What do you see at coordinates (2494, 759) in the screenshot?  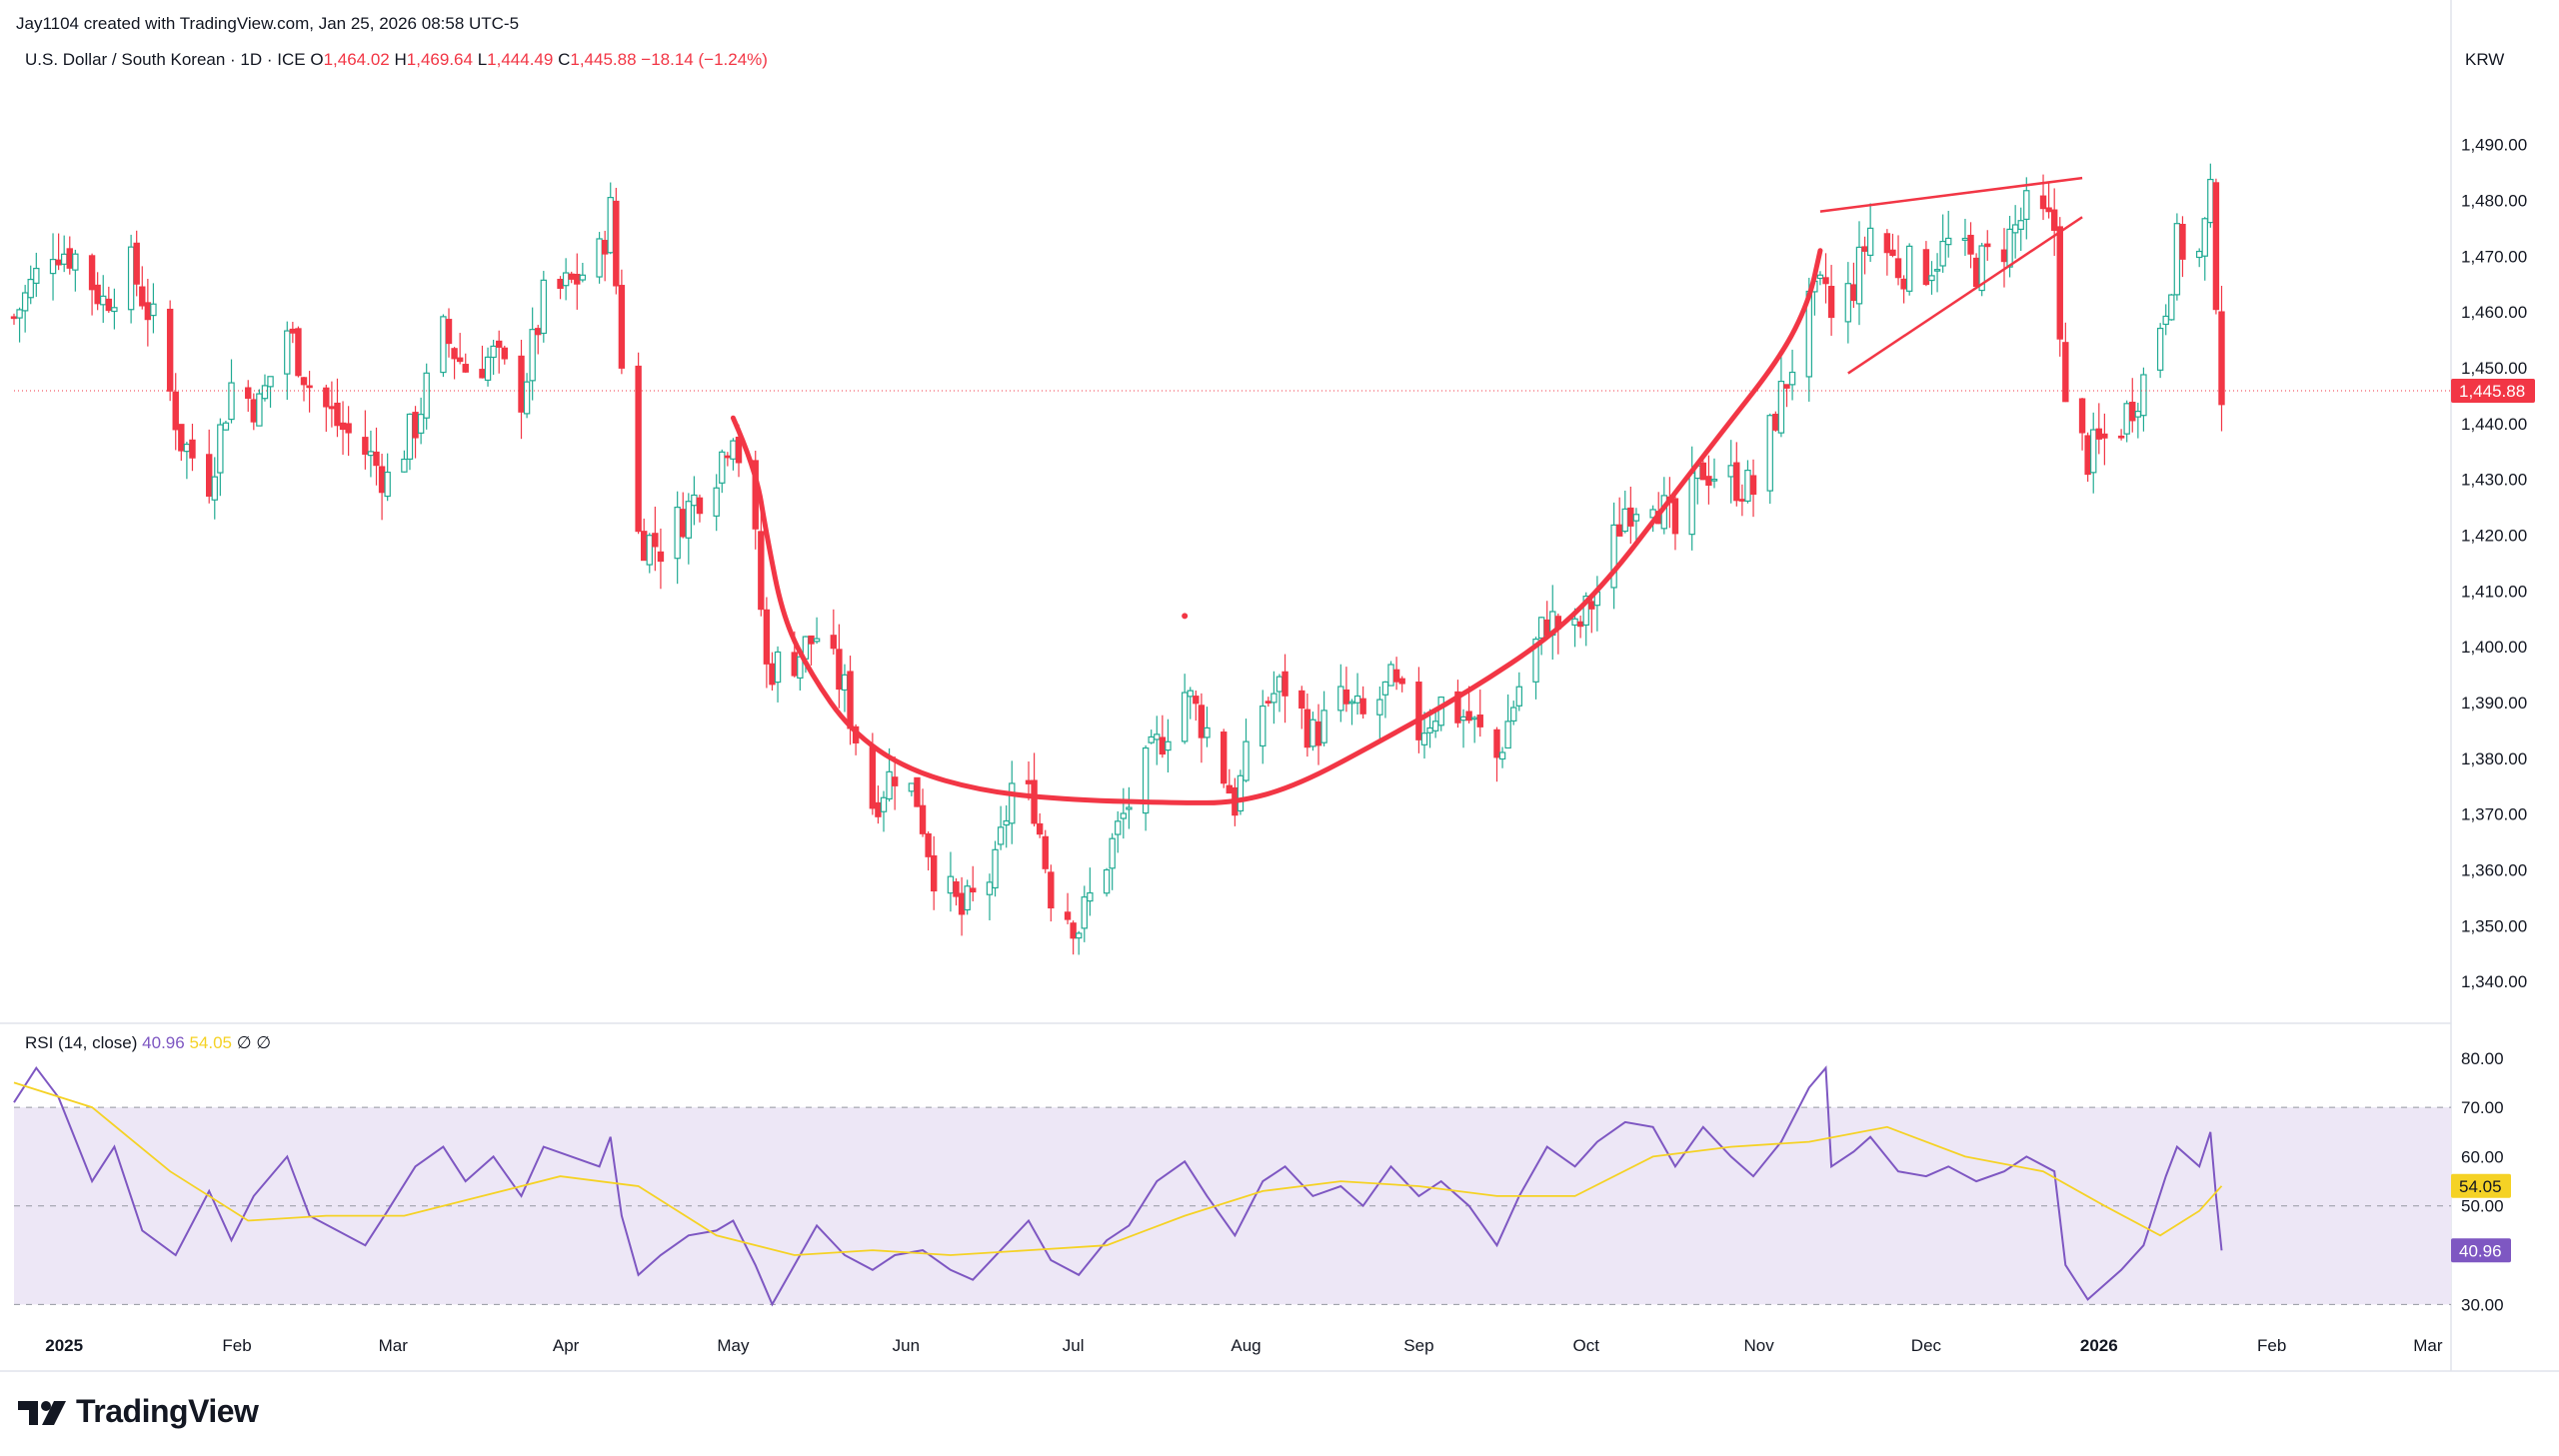 I see `price-tick-label: 1,380.00` at bounding box center [2494, 759].